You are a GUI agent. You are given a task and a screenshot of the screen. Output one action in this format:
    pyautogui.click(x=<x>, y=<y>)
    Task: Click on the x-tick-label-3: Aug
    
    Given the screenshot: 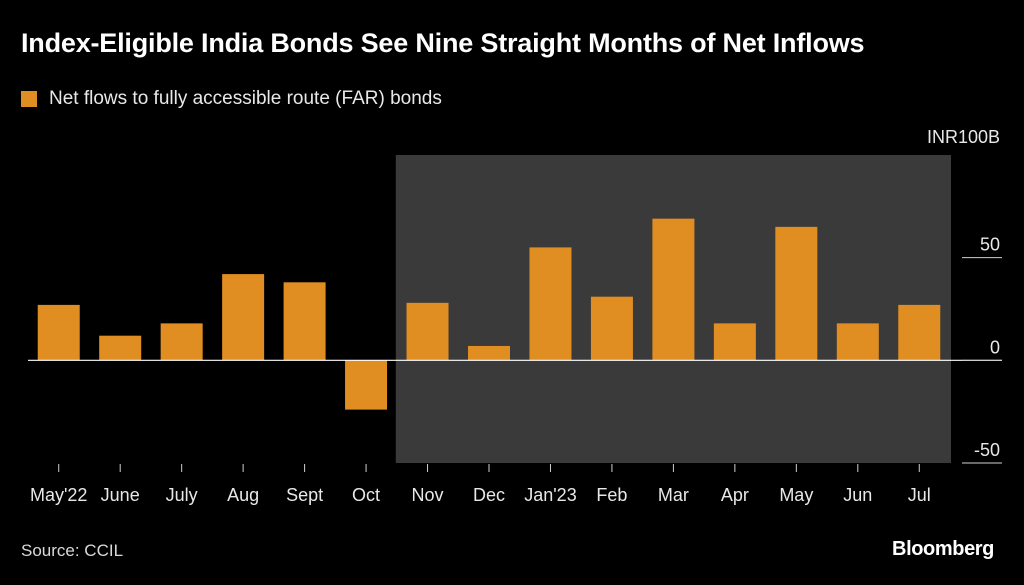 What is the action you would take?
    pyautogui.click(x=243, y=495)
    